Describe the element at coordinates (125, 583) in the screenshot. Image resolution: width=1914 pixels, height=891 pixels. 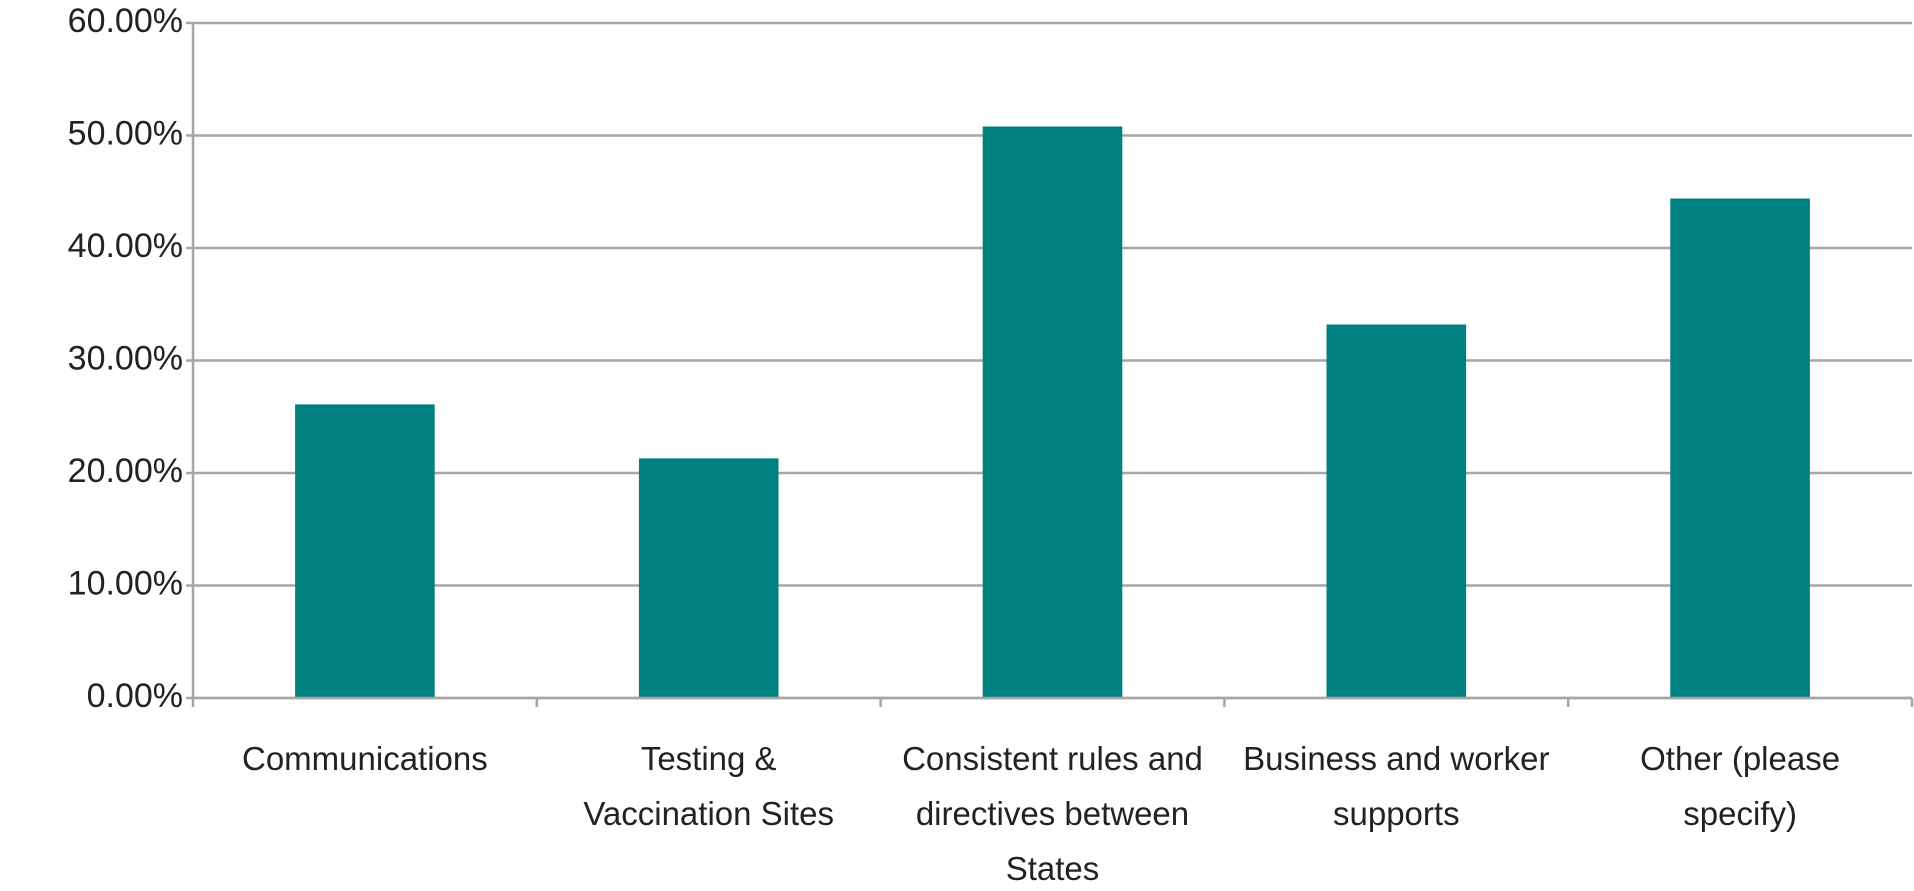
I see `y-tick-label: 10.00%` at that location.